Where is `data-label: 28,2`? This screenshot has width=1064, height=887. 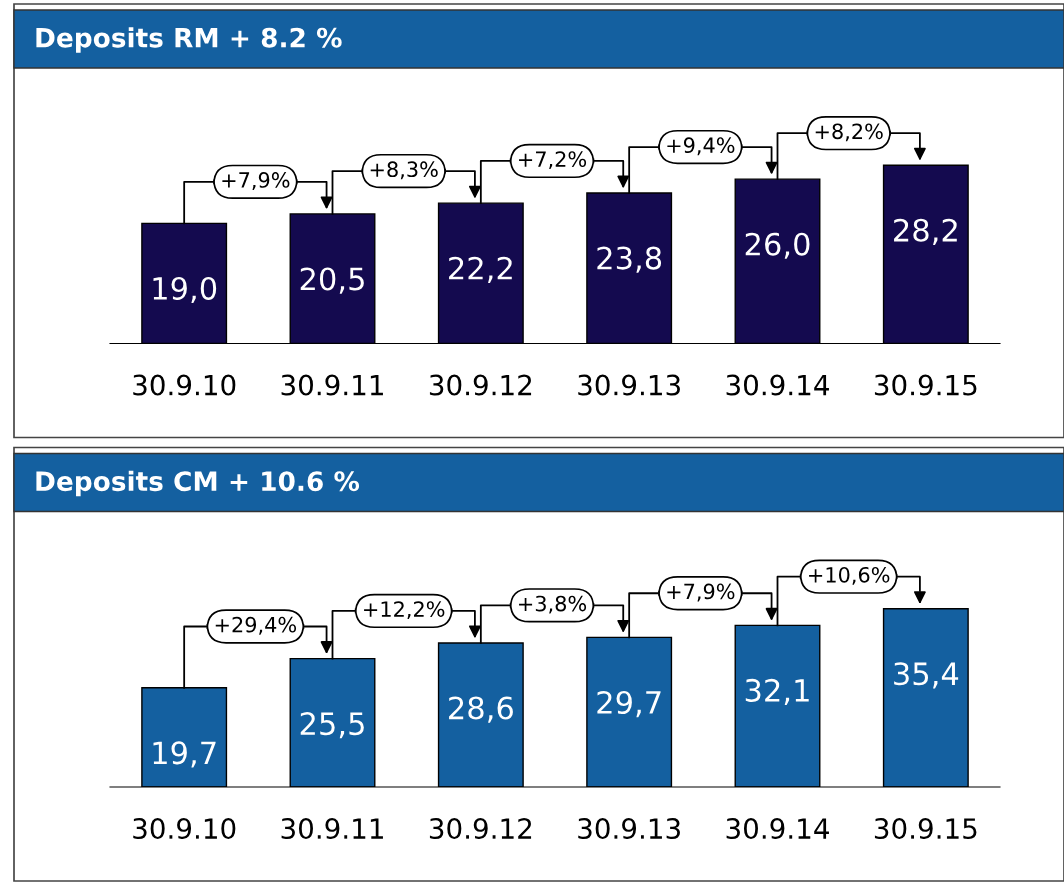 data-label: 28,2 is located at coordinates (925, 231).